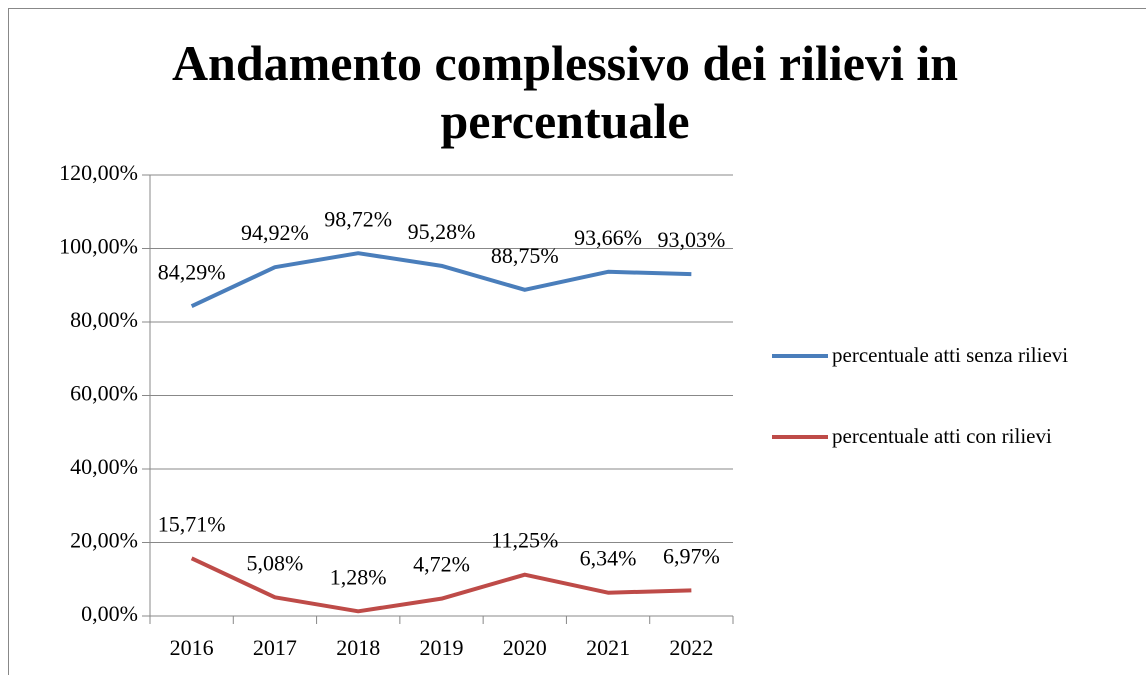  I want to click on x-tick-label: 2016, so click(192, 647).